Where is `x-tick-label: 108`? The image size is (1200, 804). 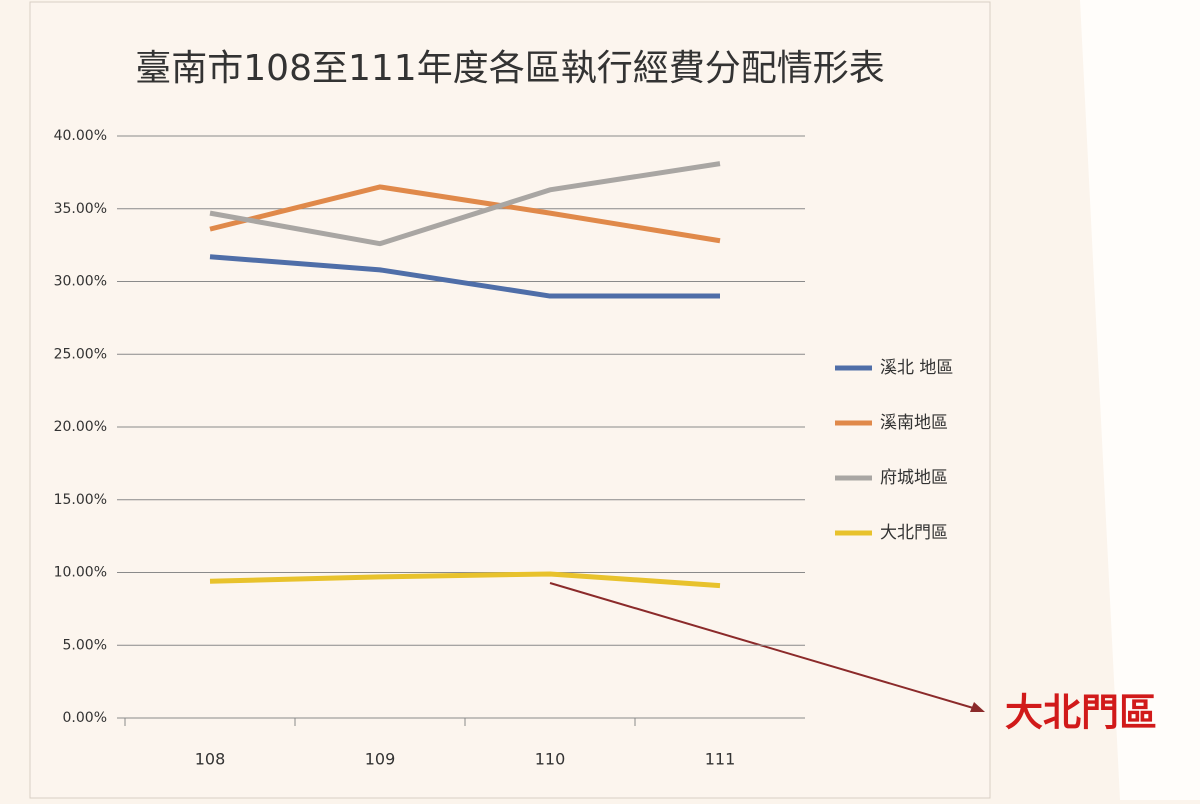 x-tick-label: 108 is located at coordinates (210, 759).